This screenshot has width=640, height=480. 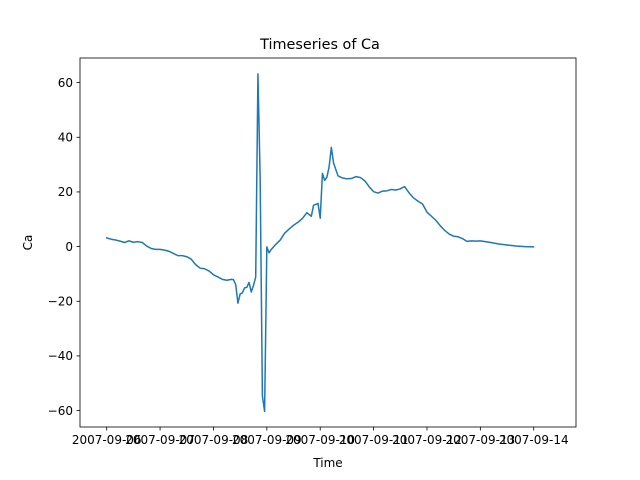 I want to click on x-tick-label: 2007-09-09, so click(x=267, y=440).